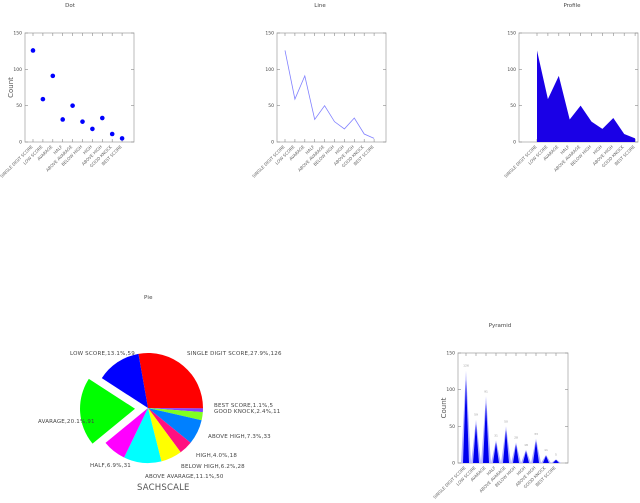 The height and width of the screenshot is (503, 640). I want to click on pie-slice-above-high, so click(175, 425).